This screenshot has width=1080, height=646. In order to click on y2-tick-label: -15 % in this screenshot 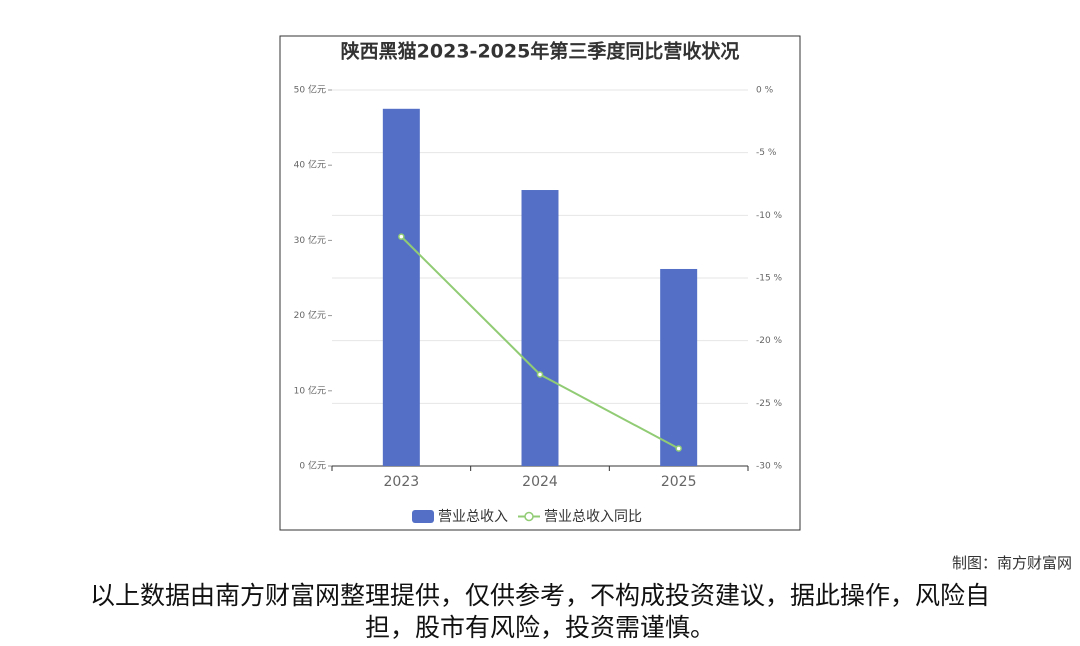, I will do `click(769, 279)`.